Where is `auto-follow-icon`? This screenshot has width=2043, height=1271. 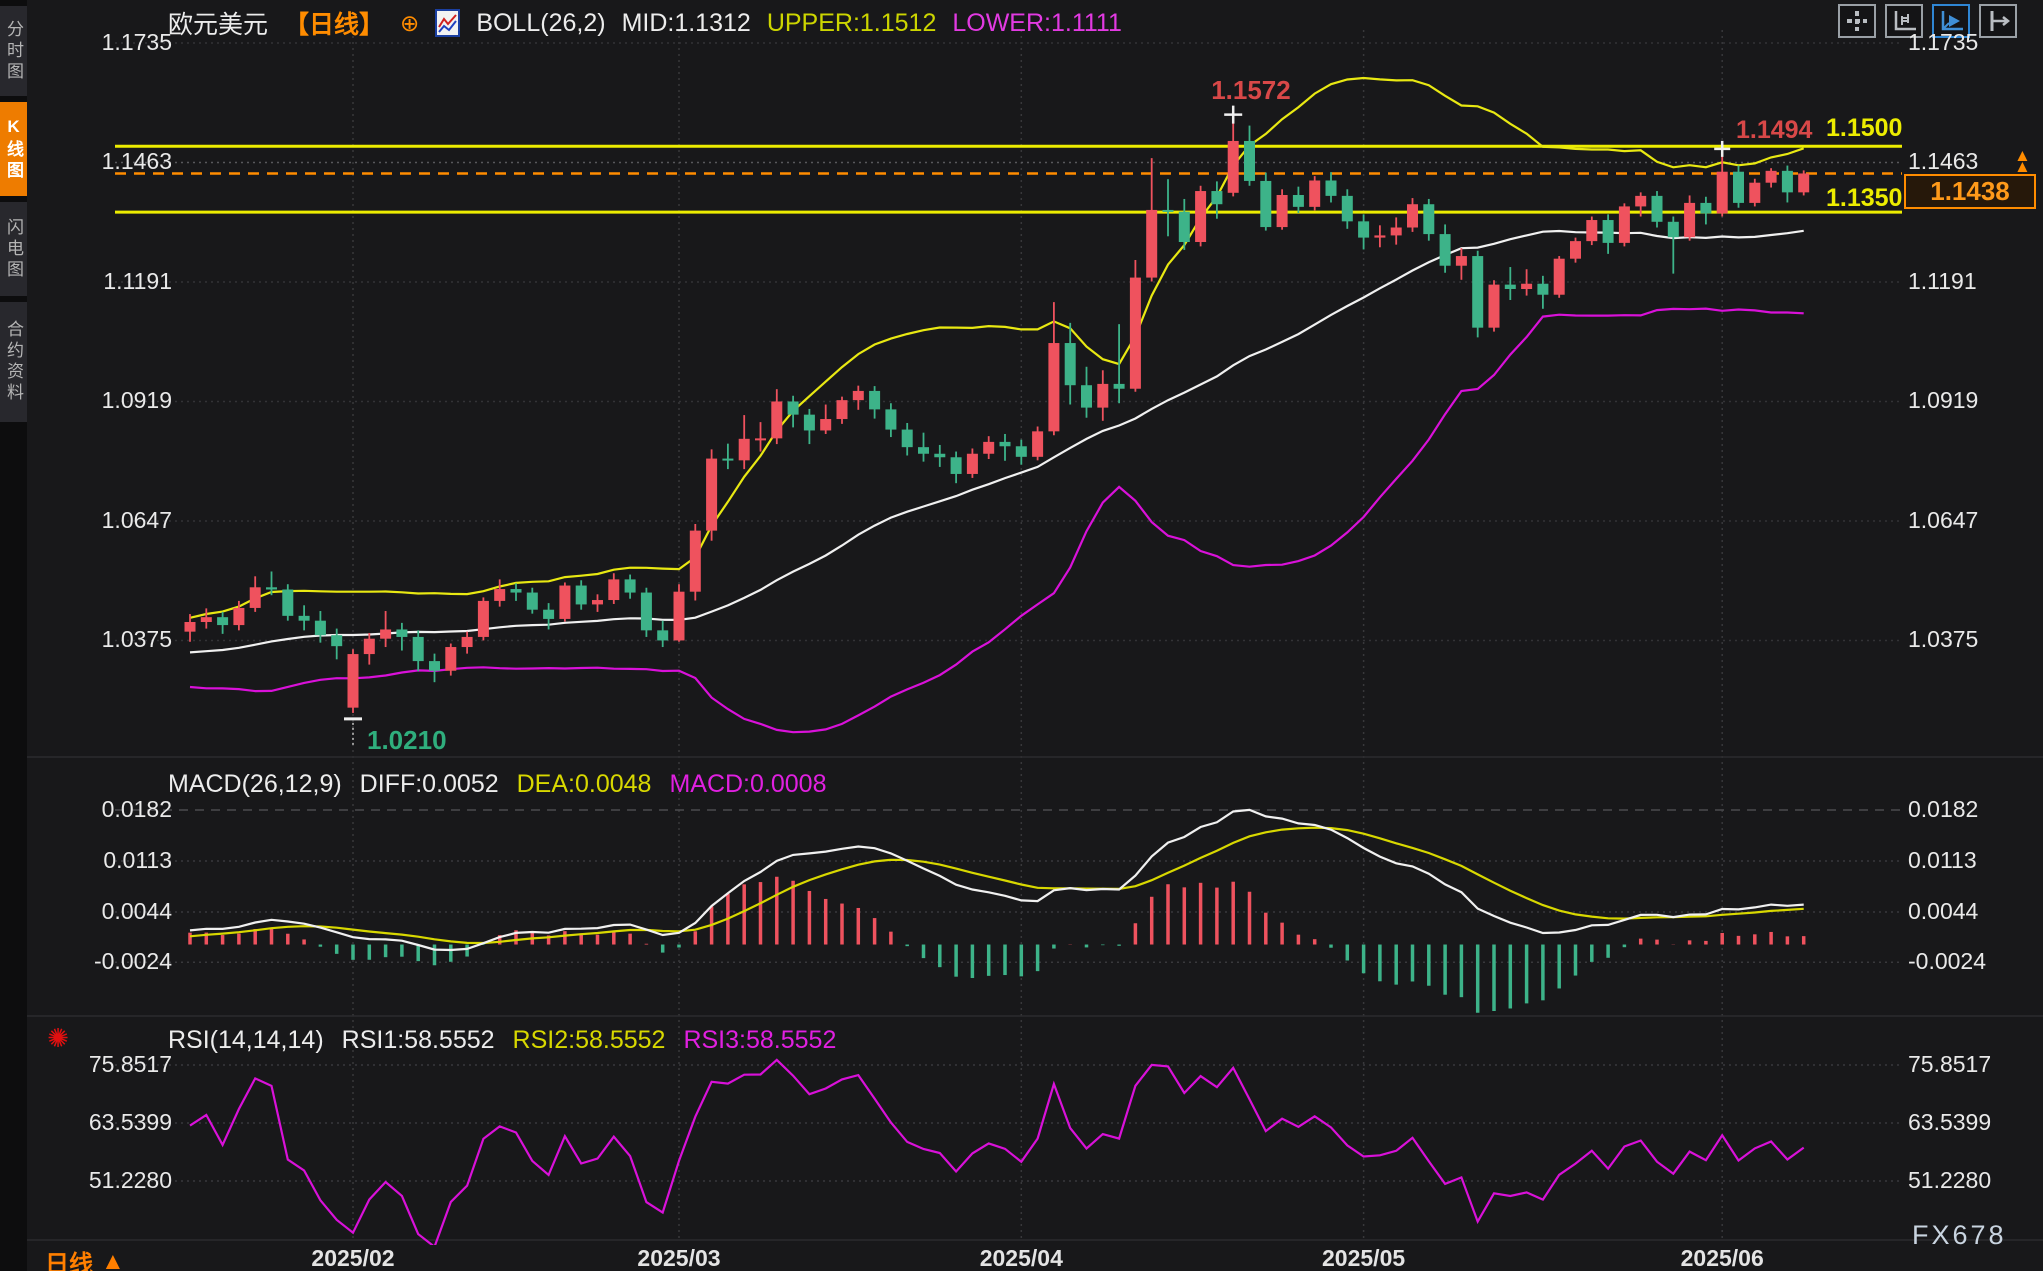
auto-follow-icon is located at coordinates (1951, 21).